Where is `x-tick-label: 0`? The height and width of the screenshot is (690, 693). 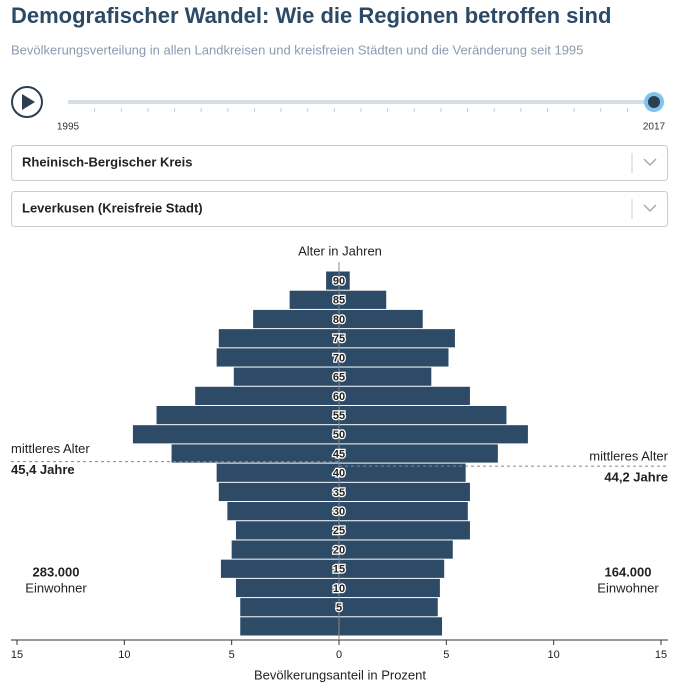 x-tick-label: 0 is located at coordinates (339, 655).